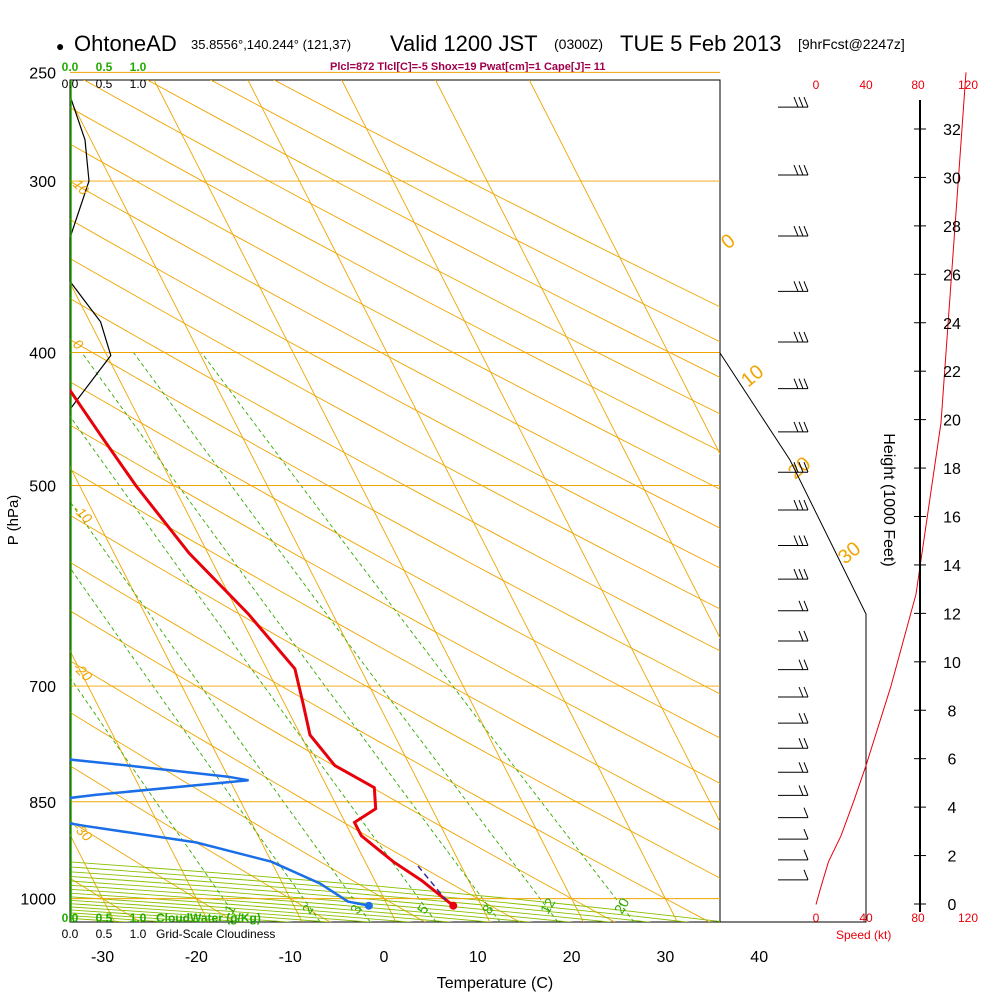 The image size is (1000, 1000). Describe the element at coordinates (700, 43) in the screenshot. I see `valid-date: TUE 5 Feb 2013` at that location.